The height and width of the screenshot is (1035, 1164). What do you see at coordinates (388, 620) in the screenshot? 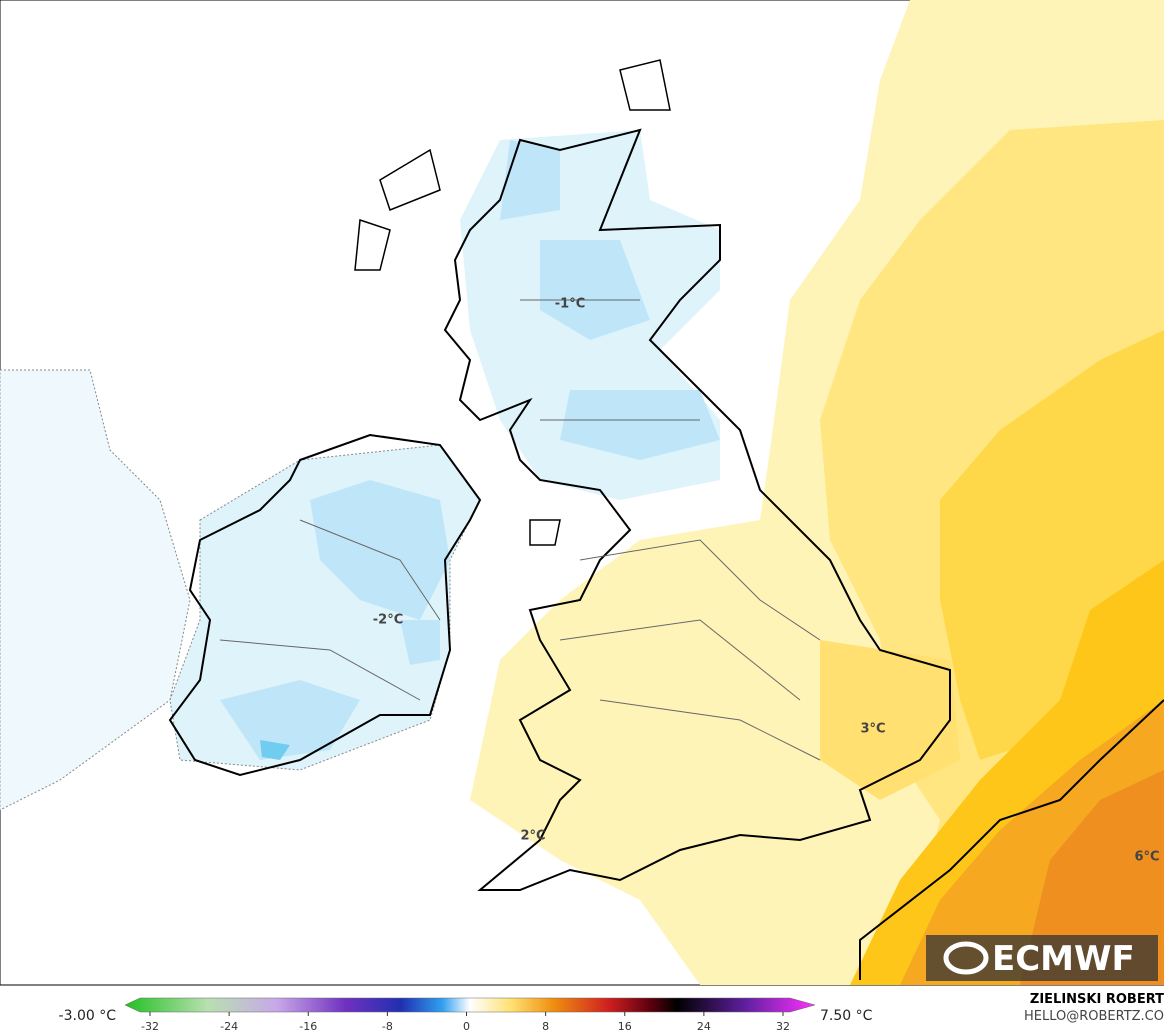
I see `temp-label: -2°C` at bounding box center [388, 620].